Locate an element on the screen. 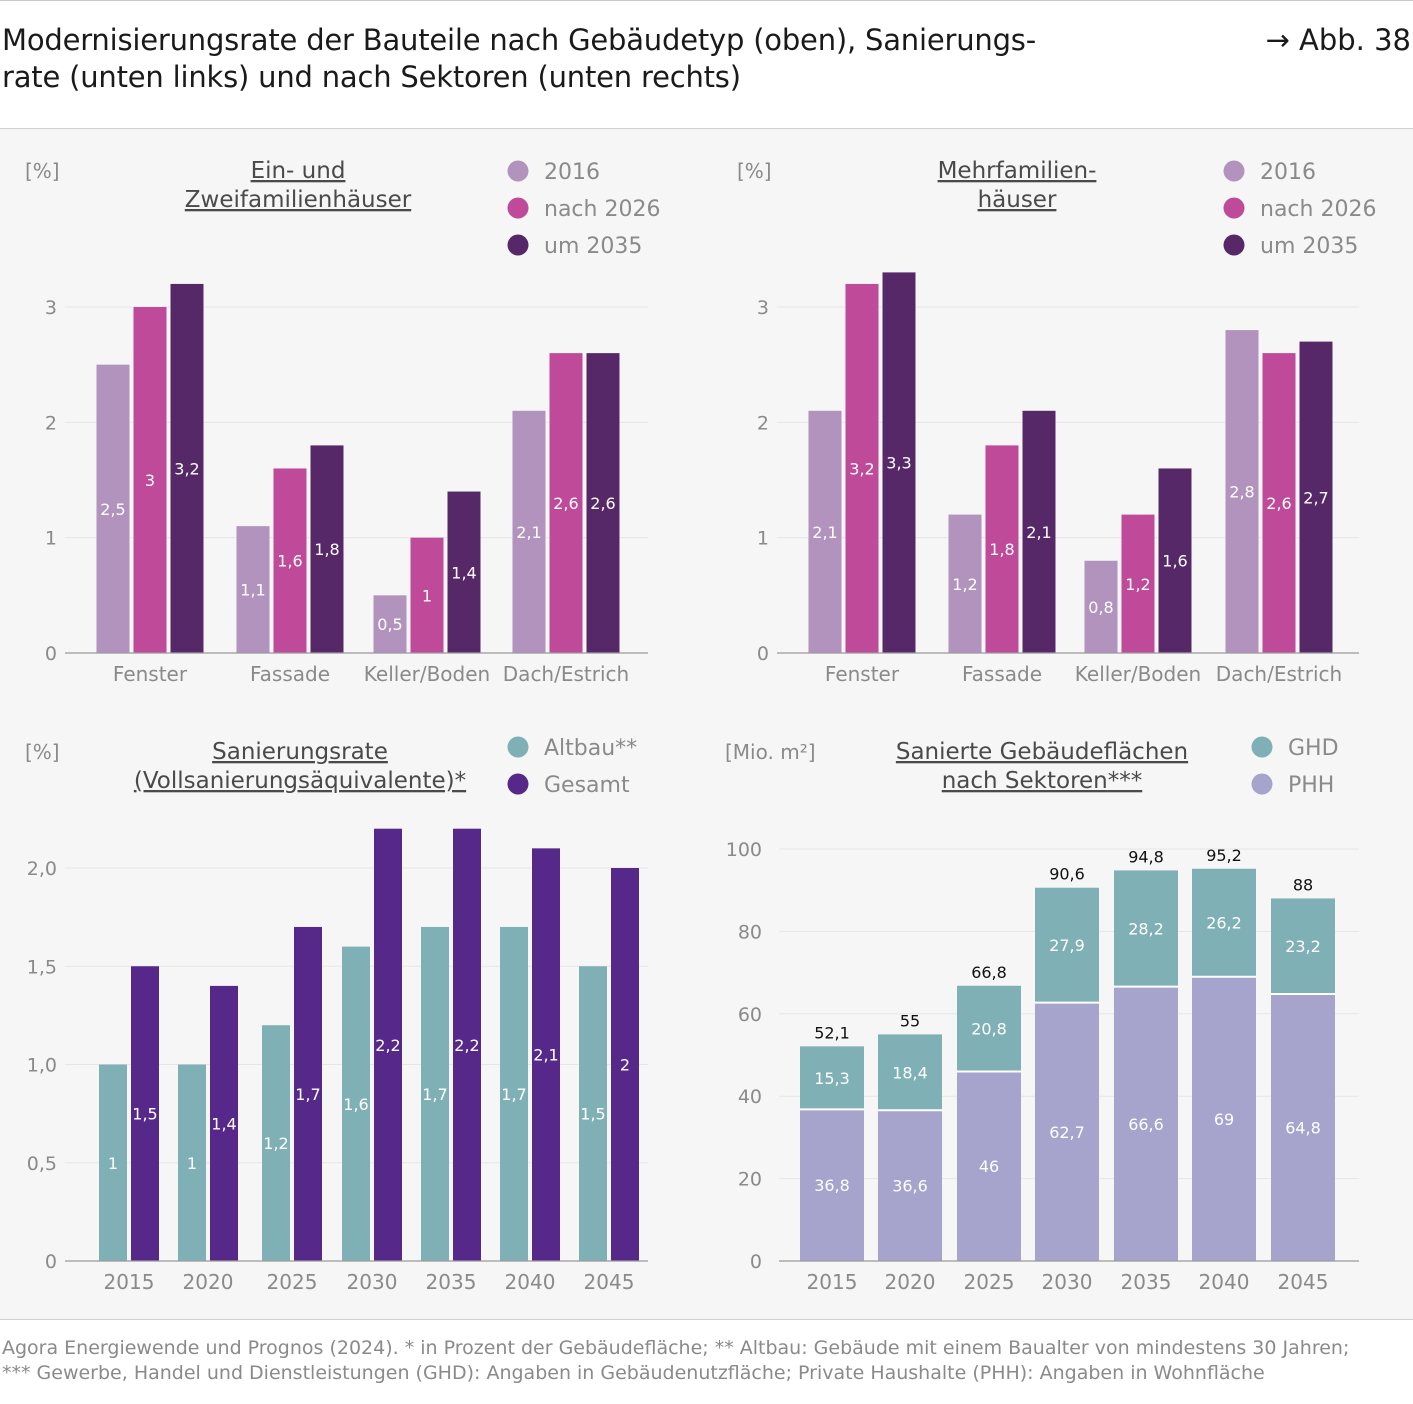  x-category-label: Keller/Boden is located at coordinates (1138, 674).